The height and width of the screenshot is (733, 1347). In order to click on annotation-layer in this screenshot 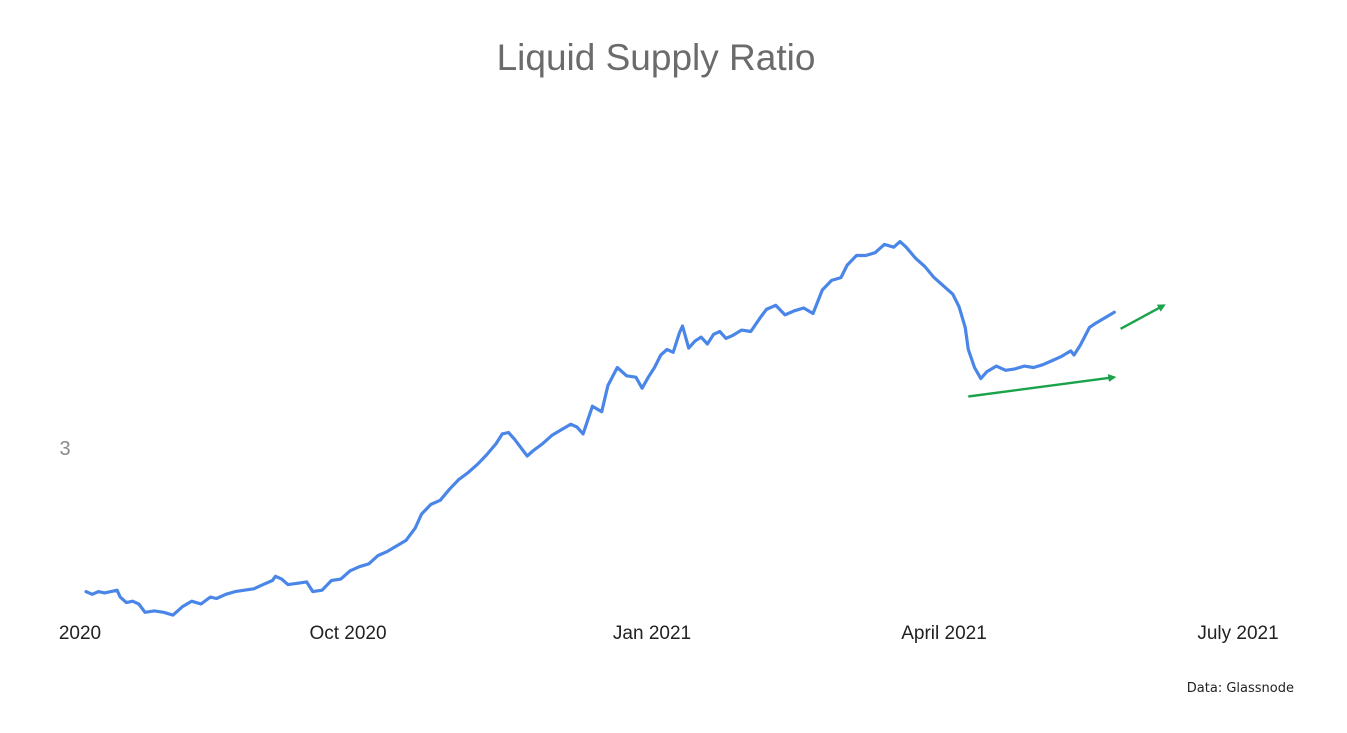, I will do `click(1067, 351)`.